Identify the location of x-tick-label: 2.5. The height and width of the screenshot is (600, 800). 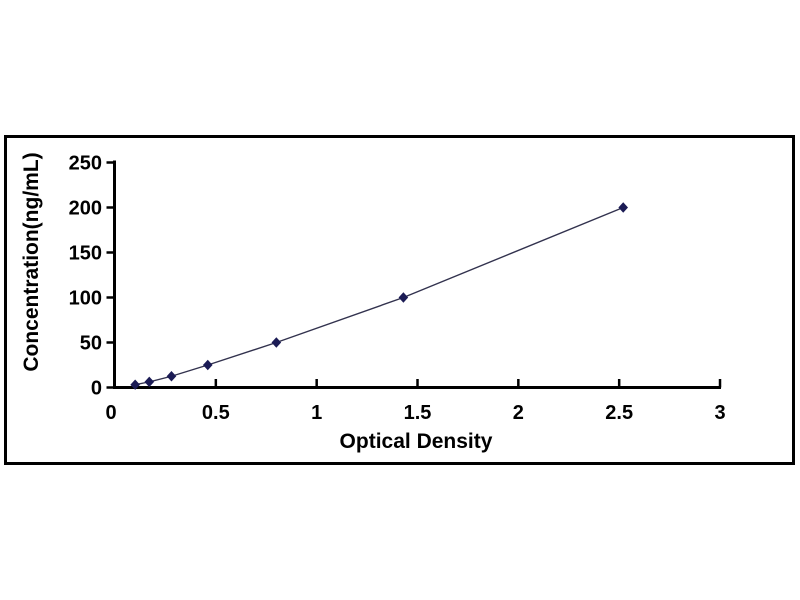
(619, 413).